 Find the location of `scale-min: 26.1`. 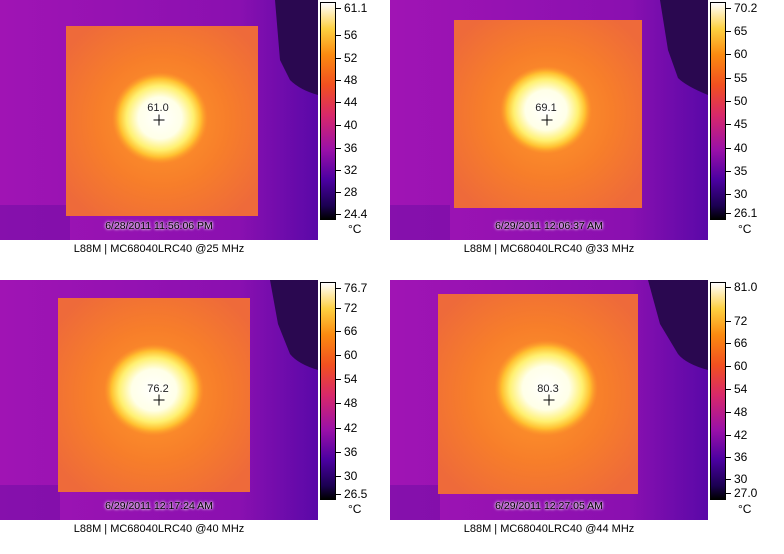

scale-min: 26.1 is located at coordinates (741, 213).